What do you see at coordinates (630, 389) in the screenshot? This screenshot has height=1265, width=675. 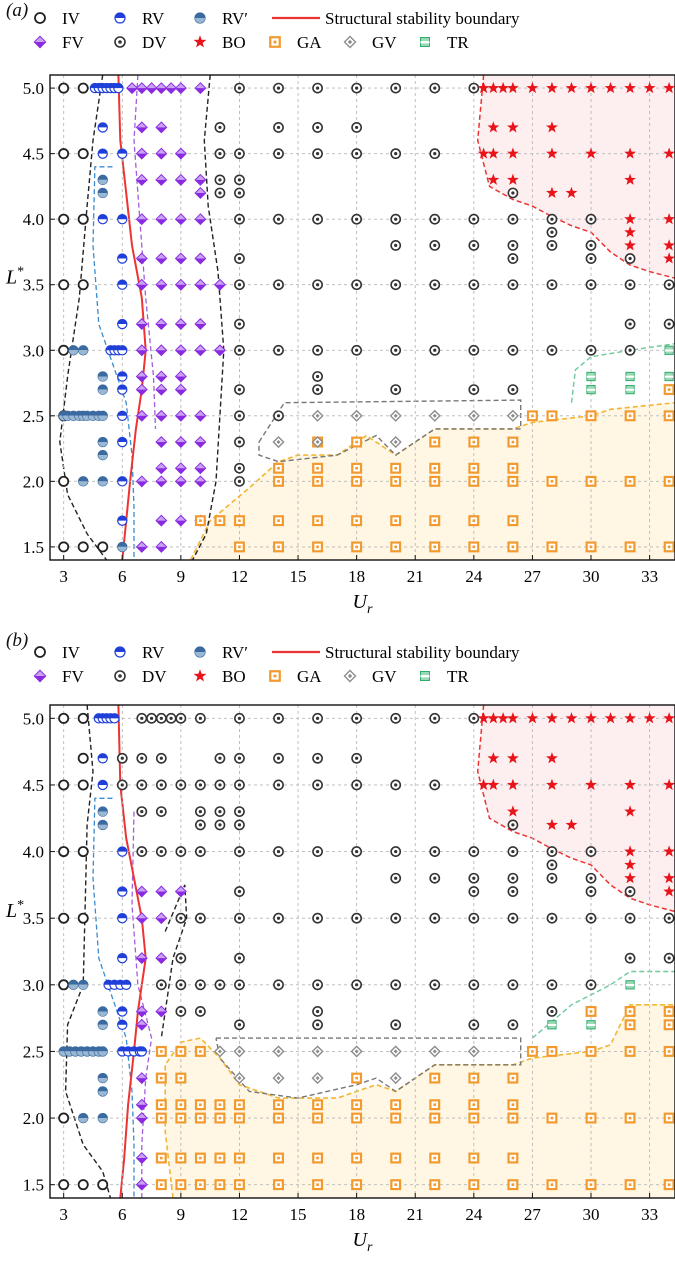 I see `point-TR` at bounding box center [630, 389].